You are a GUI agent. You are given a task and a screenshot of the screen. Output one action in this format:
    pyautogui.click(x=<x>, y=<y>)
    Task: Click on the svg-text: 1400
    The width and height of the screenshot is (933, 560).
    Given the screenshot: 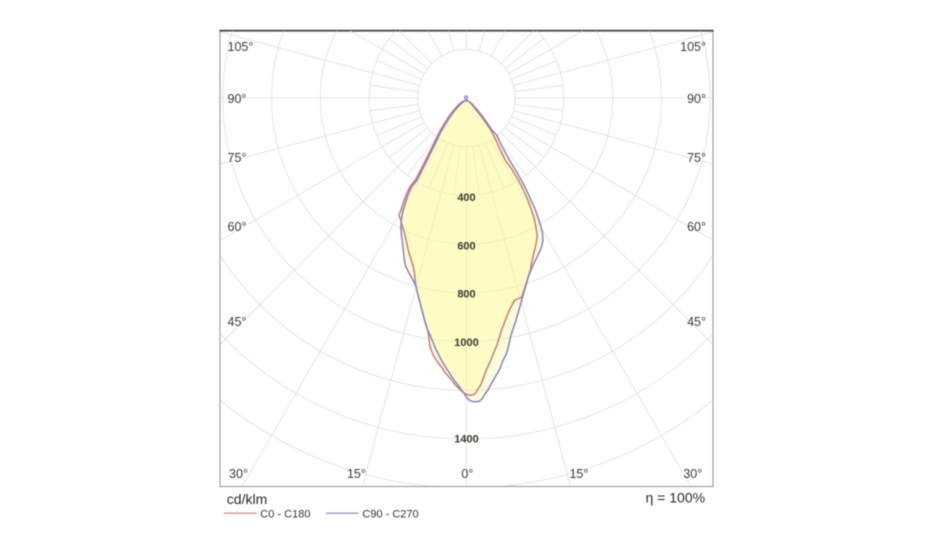 What is the action you would take?
    pyautogui.click(x=466, y=440)
    